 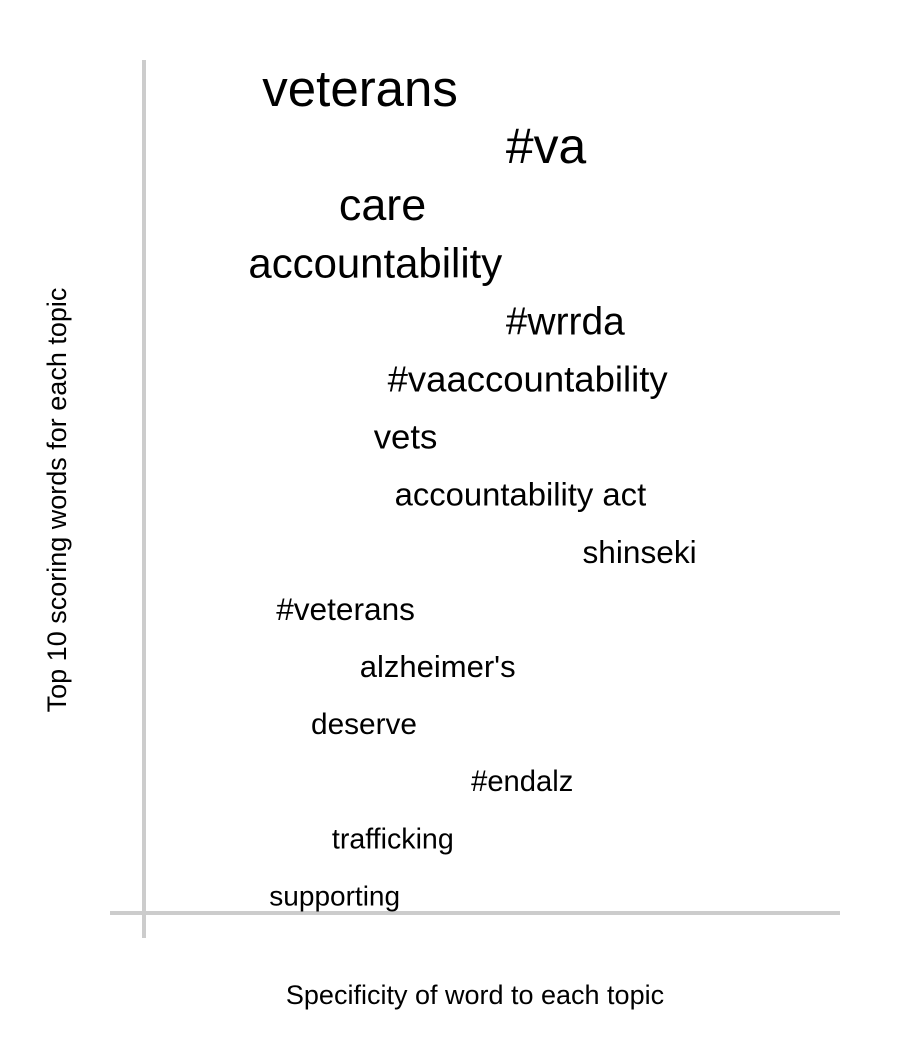 I want to click on word-label: accountability, so click(x=375, y=262).